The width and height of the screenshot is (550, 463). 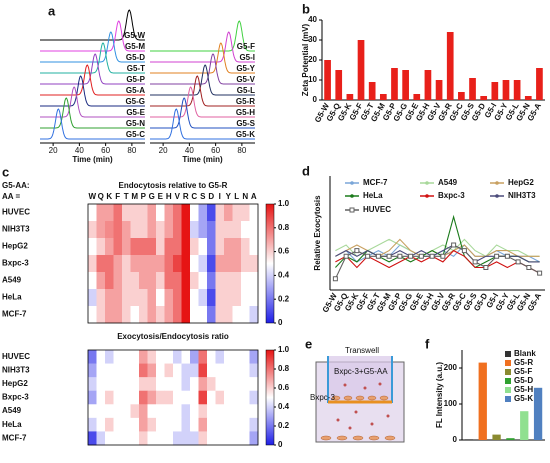 What do you see at coordinates (360, 379) in the screenshot?
I see `insert` at bounding box center [360, 379].